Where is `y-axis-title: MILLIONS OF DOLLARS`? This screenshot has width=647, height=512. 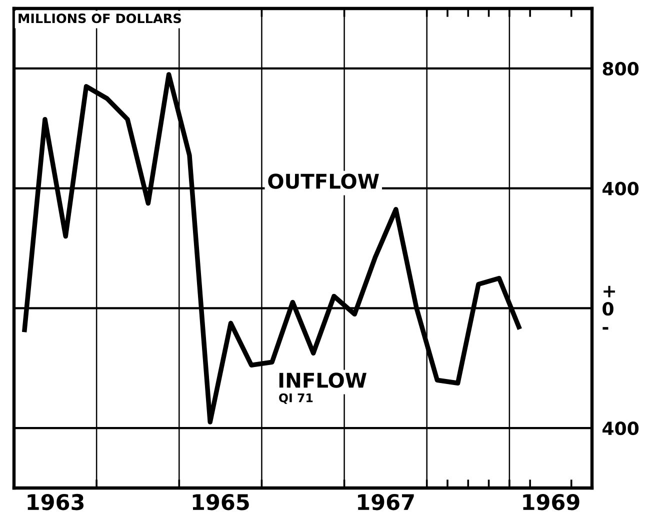 y-axis-title: MILLIONS OF DOLLARS is located at coordinates (99, 19).